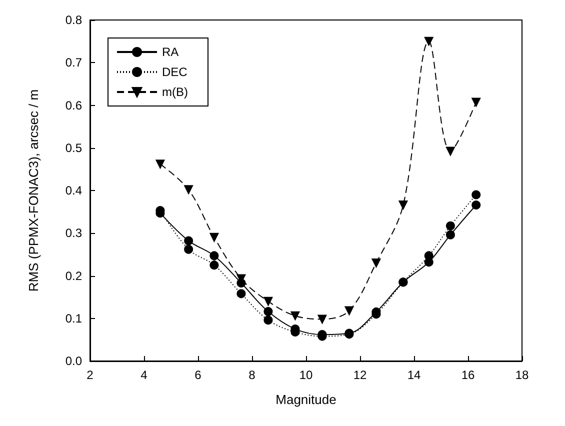 The width and height of the screenshot is (565, 426). Describe the element at coordinates (33, 190) in the screenshot. I see `y-axis-title: RMS (PPMX-FONAC3), arcsec / m` at that location.